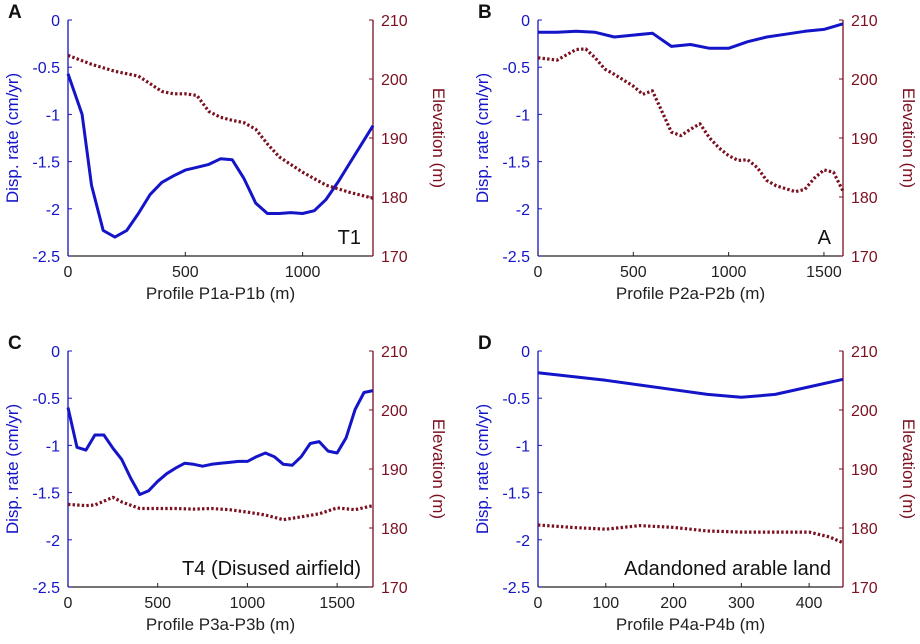 The image size is (920, 644). Describe the element at coordinates (485, 343) in the screenshot. I see `panel-letter: D` at that location.